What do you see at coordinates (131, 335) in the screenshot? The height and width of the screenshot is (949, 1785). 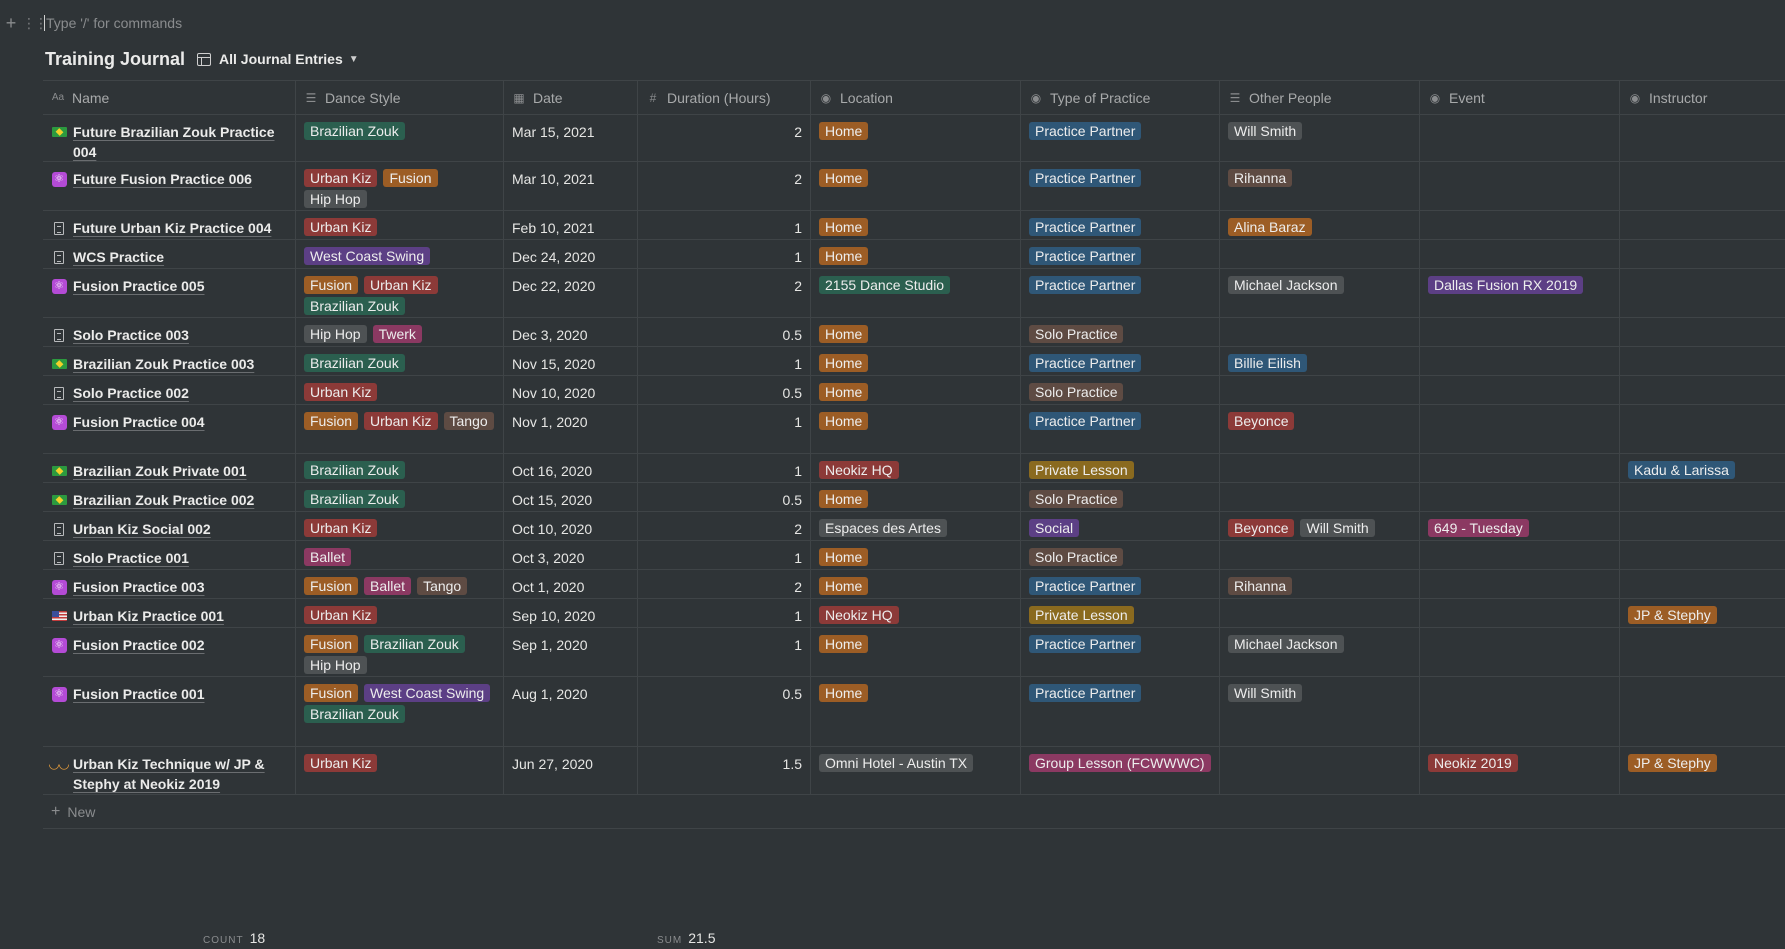 I see `entry-name: Solo Practice 003` at bounding box center [131, 335].